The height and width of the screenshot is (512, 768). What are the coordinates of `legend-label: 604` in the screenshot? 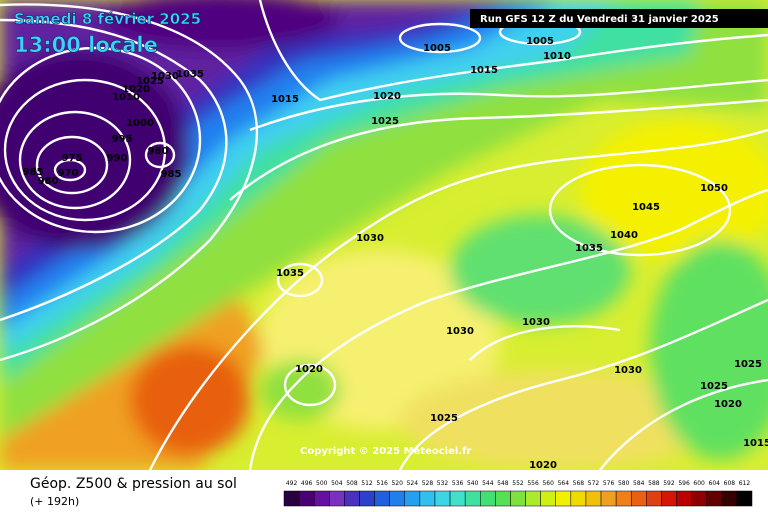 It's located at (715, 483).